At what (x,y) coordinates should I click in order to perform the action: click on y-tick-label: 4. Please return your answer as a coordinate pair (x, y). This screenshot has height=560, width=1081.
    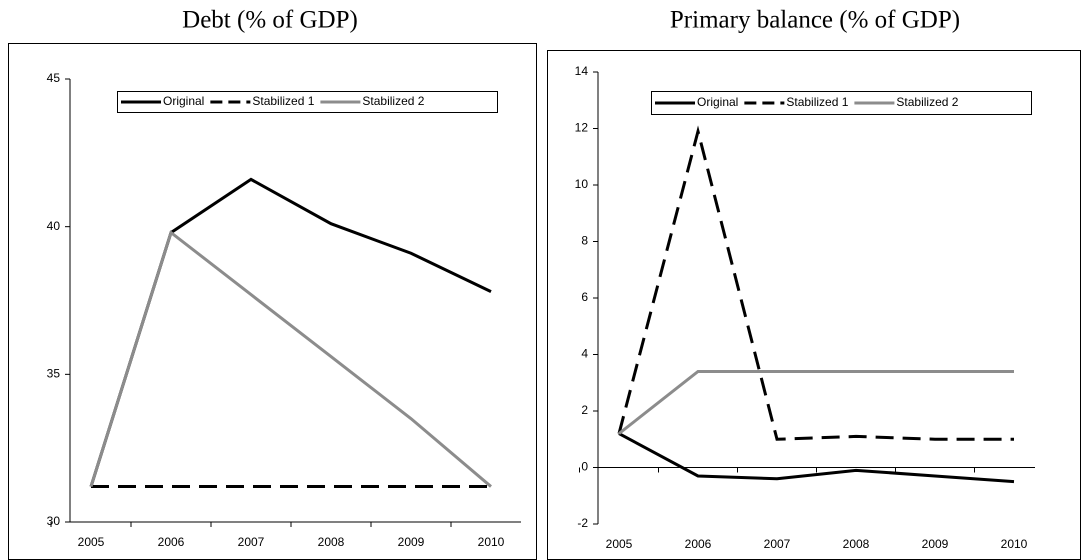
    Looking at the image, I should click on (584, 354).